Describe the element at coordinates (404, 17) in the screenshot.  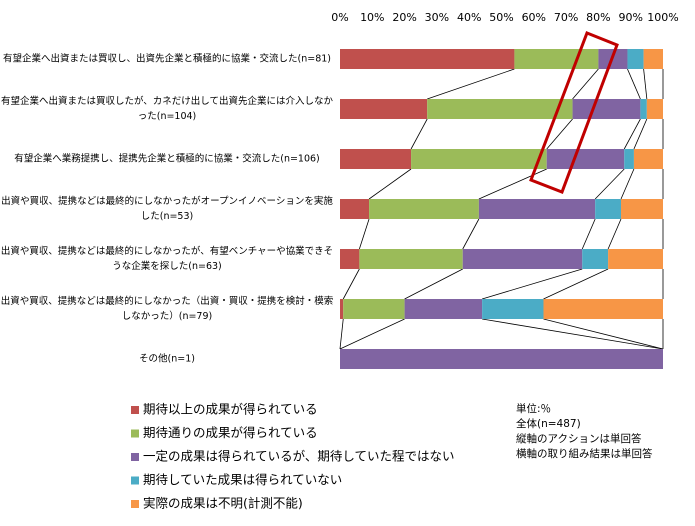
I see `x-tick-label: 20%` at that location.